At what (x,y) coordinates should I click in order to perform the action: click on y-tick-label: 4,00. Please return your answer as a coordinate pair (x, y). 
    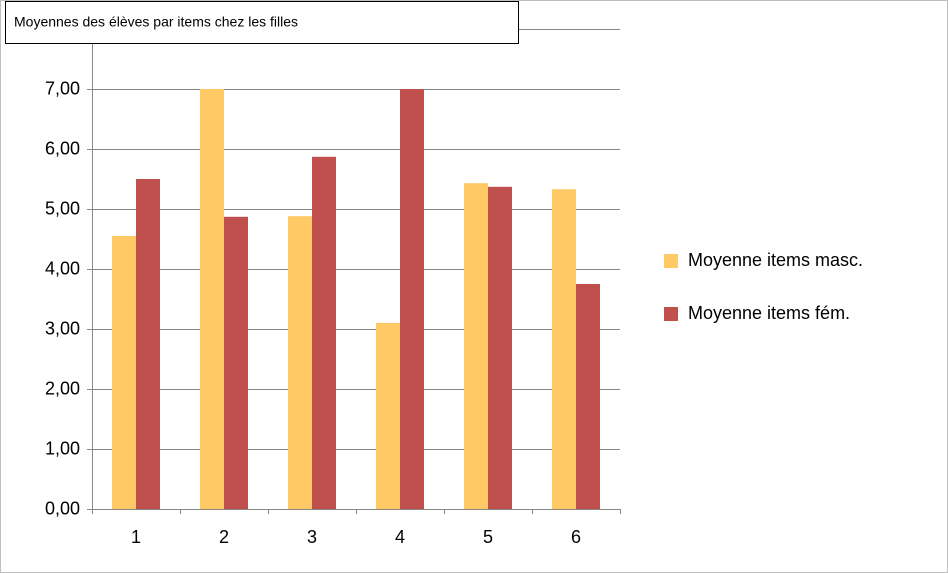
    Looking at the image, I should click on (62, 268).